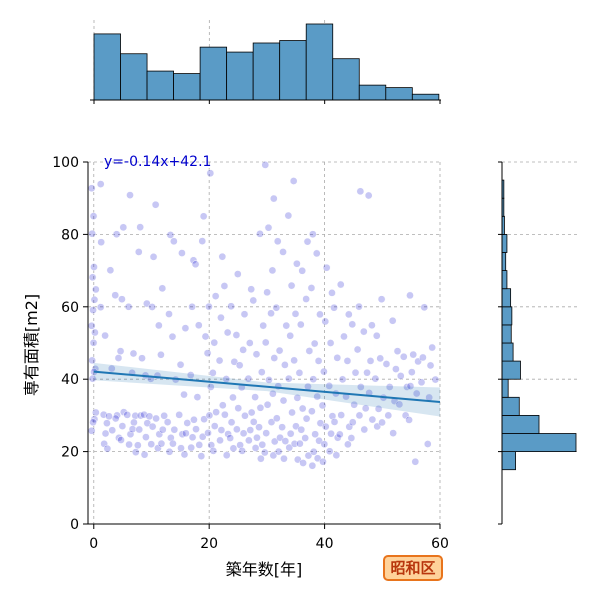 Image resolution: width=600 pixels, height=604 pixels. I want to click on y-tick-label: 100, so click(65, 163).